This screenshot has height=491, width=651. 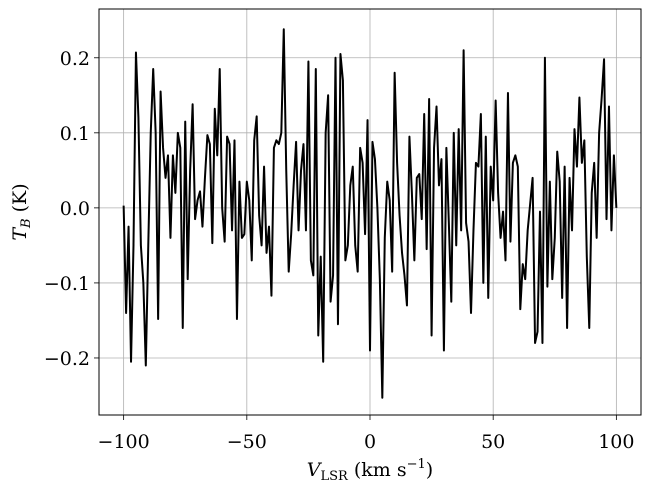 I want to click on y-tick-label: −0.2, so click(x=67, y=359).